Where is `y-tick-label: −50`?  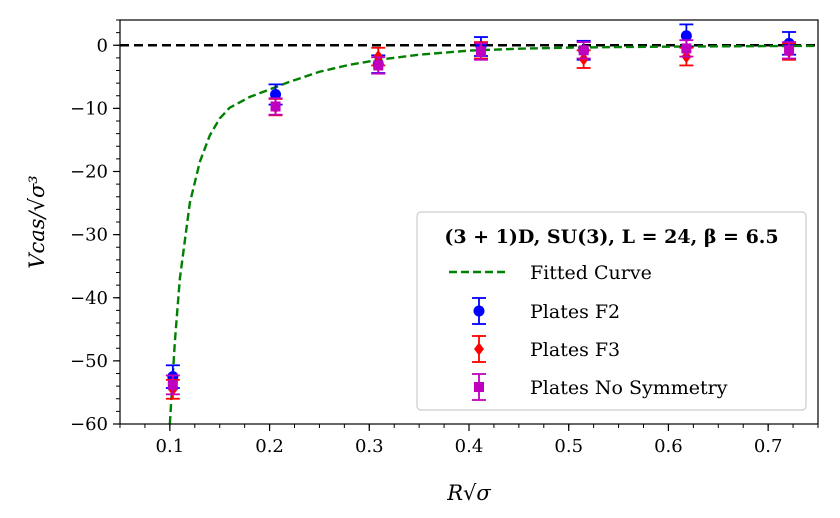 y-tick-label: −50 is located at coordinates (89, 361).